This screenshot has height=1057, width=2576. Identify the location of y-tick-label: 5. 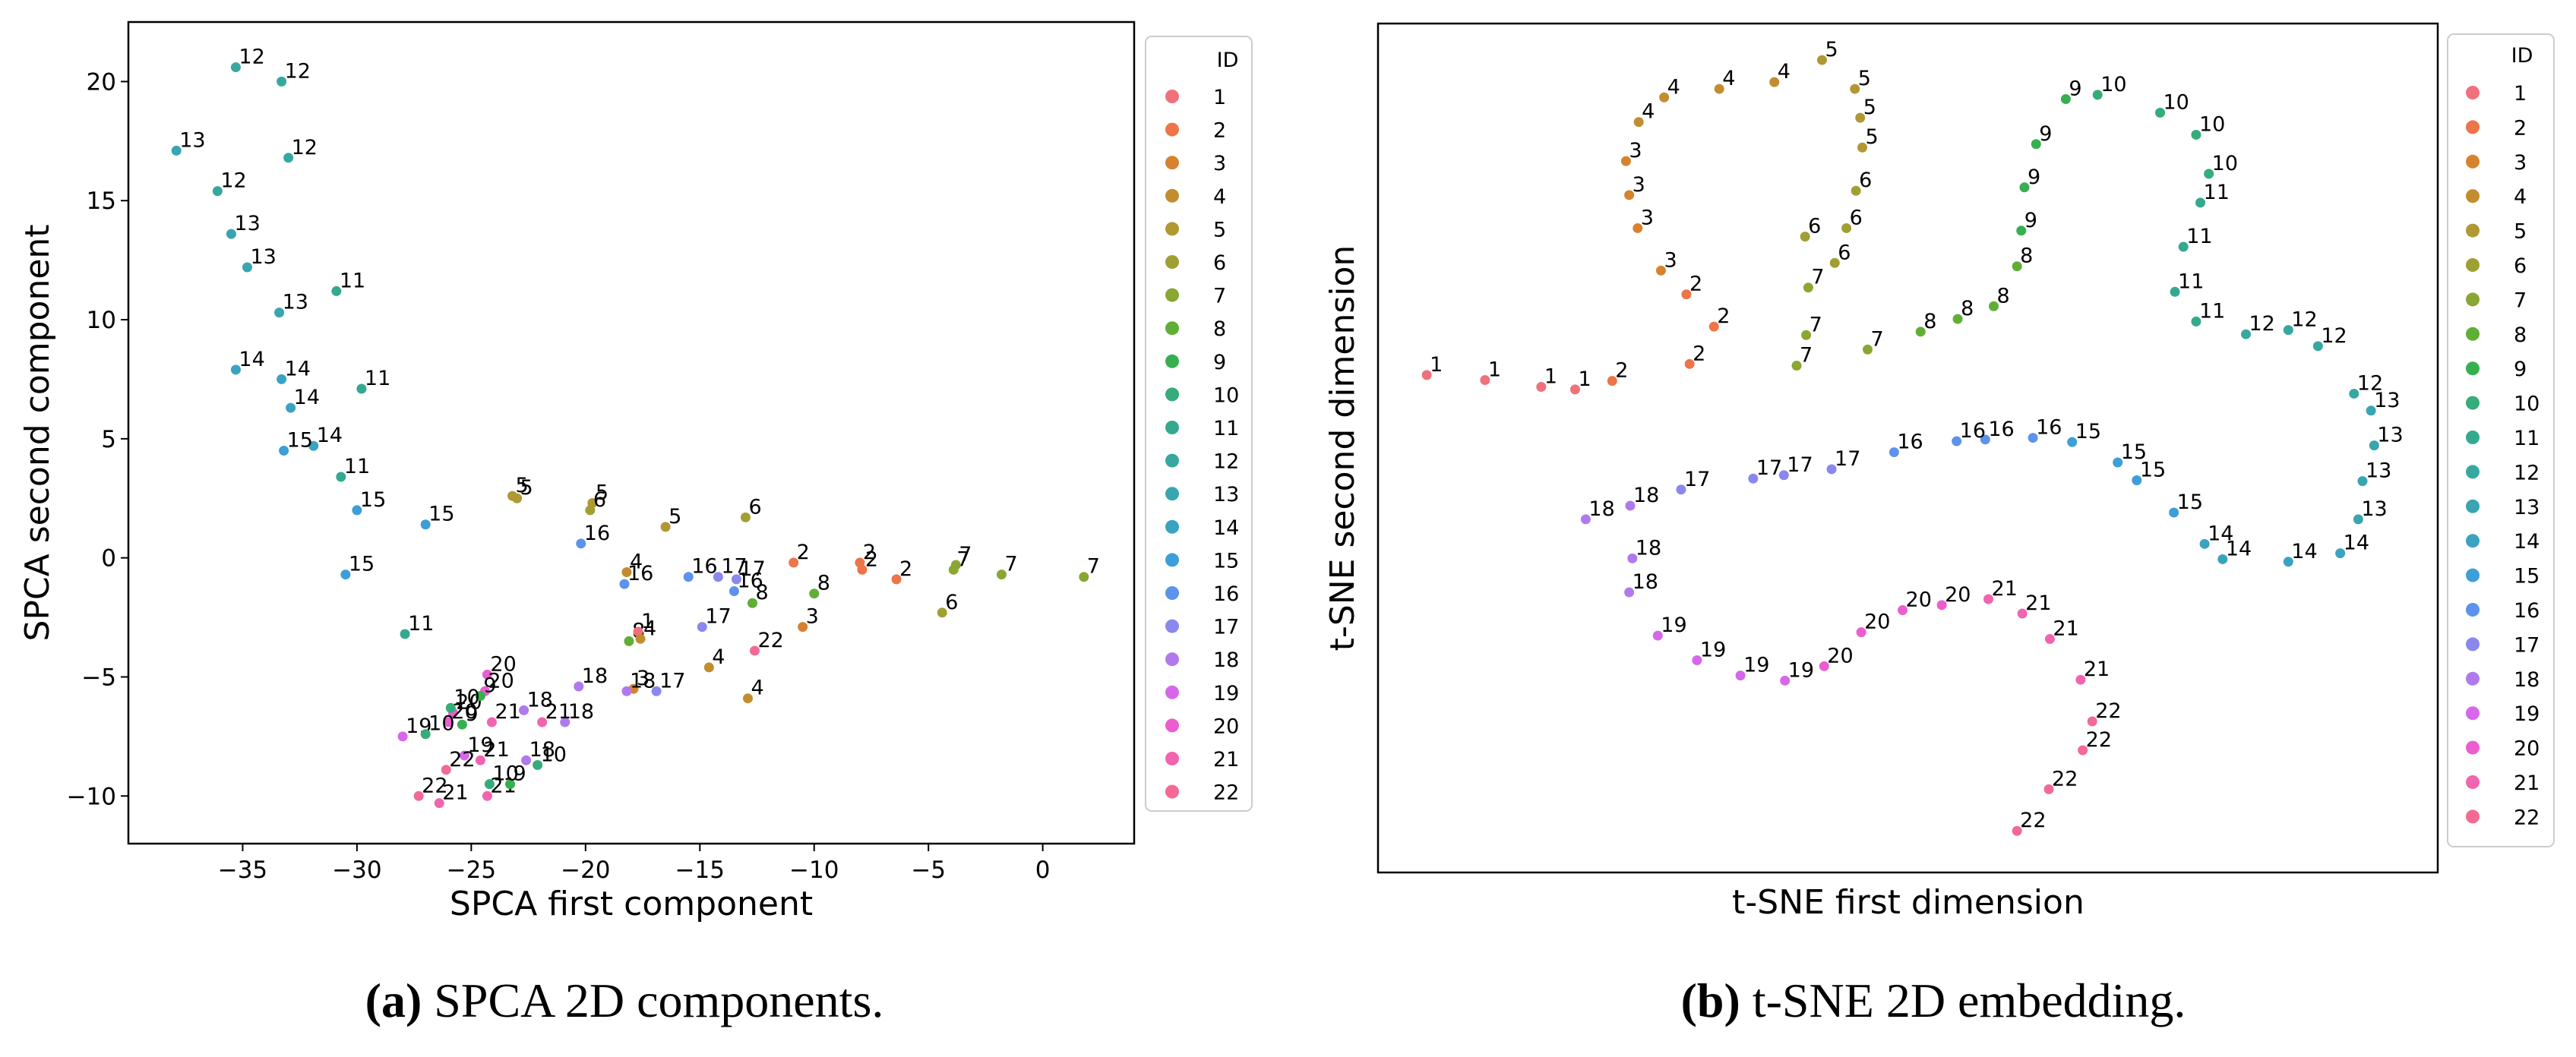
(108, 440).